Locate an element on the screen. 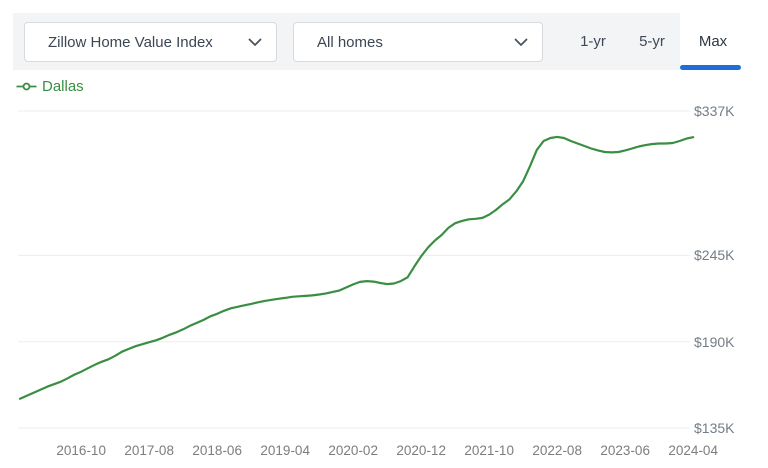  y-axis-tick-label: $245K is located at coordinates (714, 255).